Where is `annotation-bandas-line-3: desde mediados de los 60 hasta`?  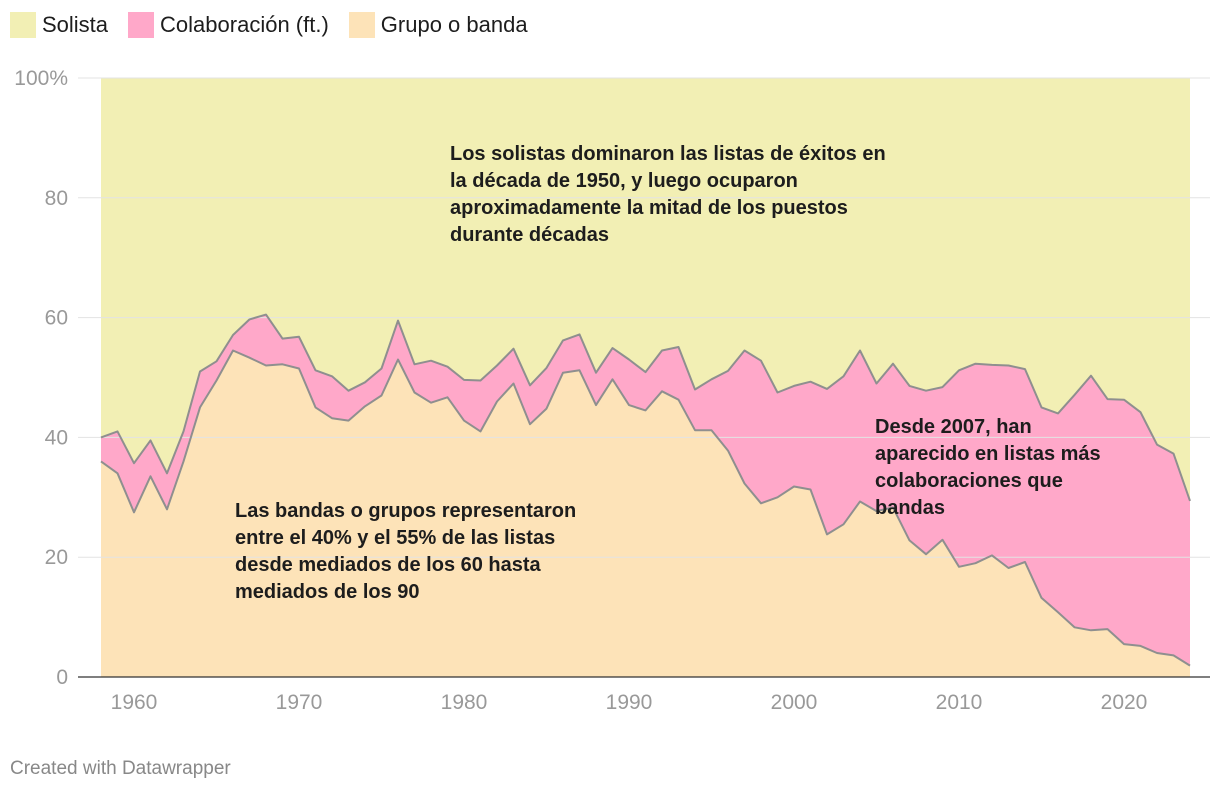 annotation-bandas-line-3: desde mediados de los 60 hasta is located at coordinates (388, 565).